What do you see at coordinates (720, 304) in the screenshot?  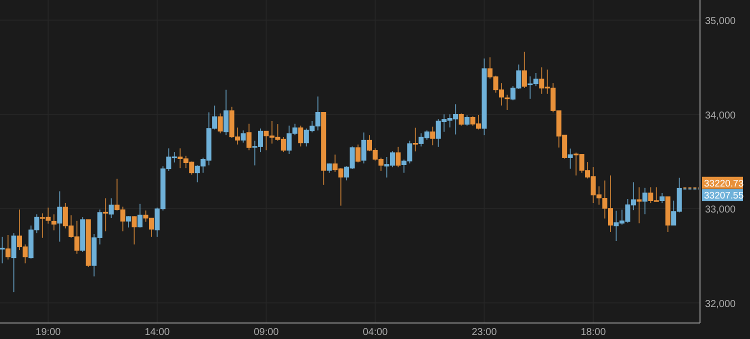 I see `y-tick-label: 32,000` at bounding box center [720, 304].